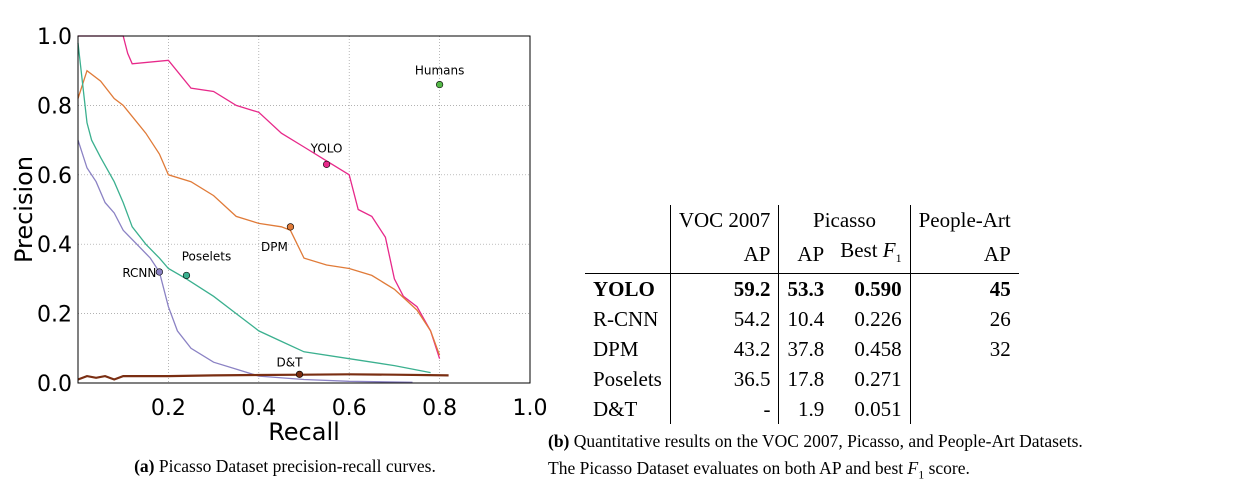  I want to click on row-method: DPM, so click(628, 349).